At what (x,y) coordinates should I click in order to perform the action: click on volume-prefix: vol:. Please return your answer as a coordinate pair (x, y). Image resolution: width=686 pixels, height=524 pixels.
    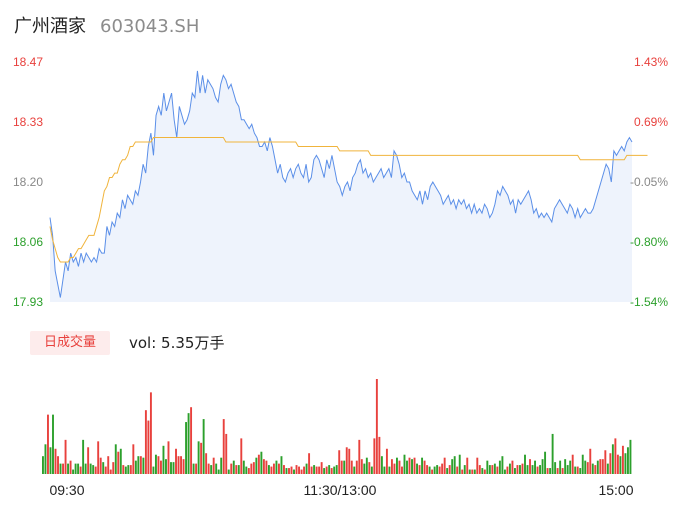
    Looking at the image, I should click on (145, 343).